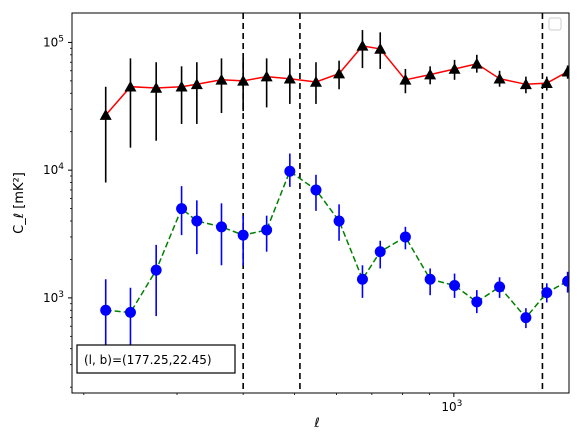 This screenshot has height=441, width=580. Describe the element at coordinates (316, 423) in the screenshot. I see `x-axis-label: ℓ` at that location.